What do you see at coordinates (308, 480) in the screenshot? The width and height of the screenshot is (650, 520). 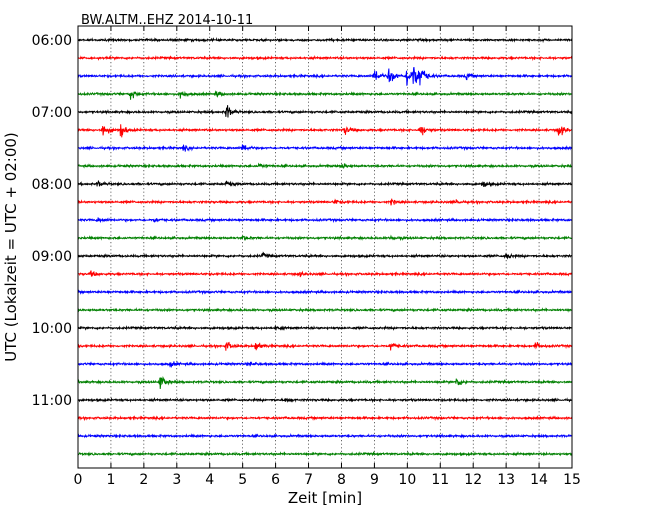 I see `x-tick-label-7: 7` at bounding box center [308, 480].